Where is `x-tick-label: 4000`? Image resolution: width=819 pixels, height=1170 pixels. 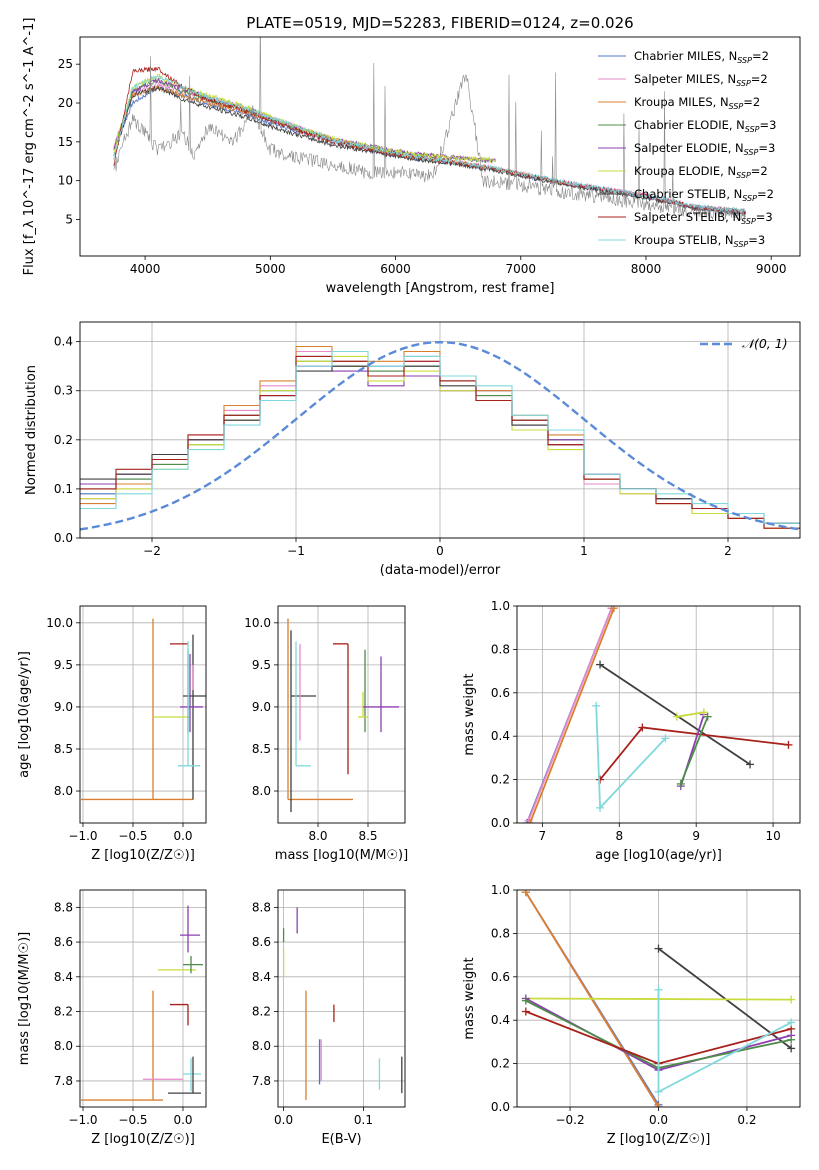 x-tick-label: 4000 is located at coordinates (145, 269).